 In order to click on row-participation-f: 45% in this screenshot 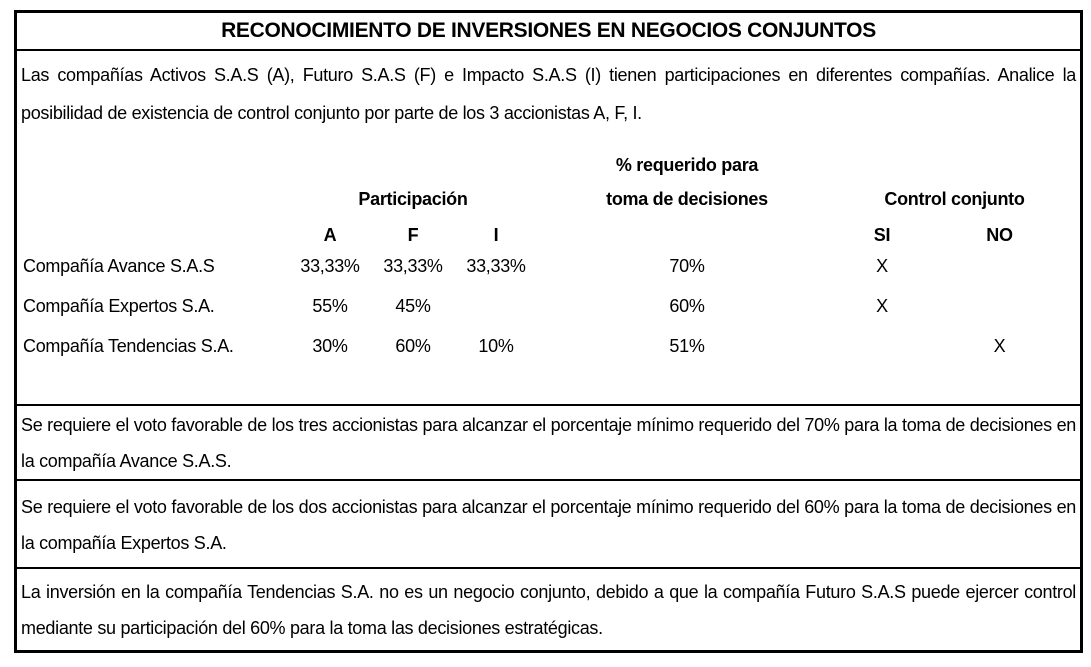, I will do `click(413, 305)`.